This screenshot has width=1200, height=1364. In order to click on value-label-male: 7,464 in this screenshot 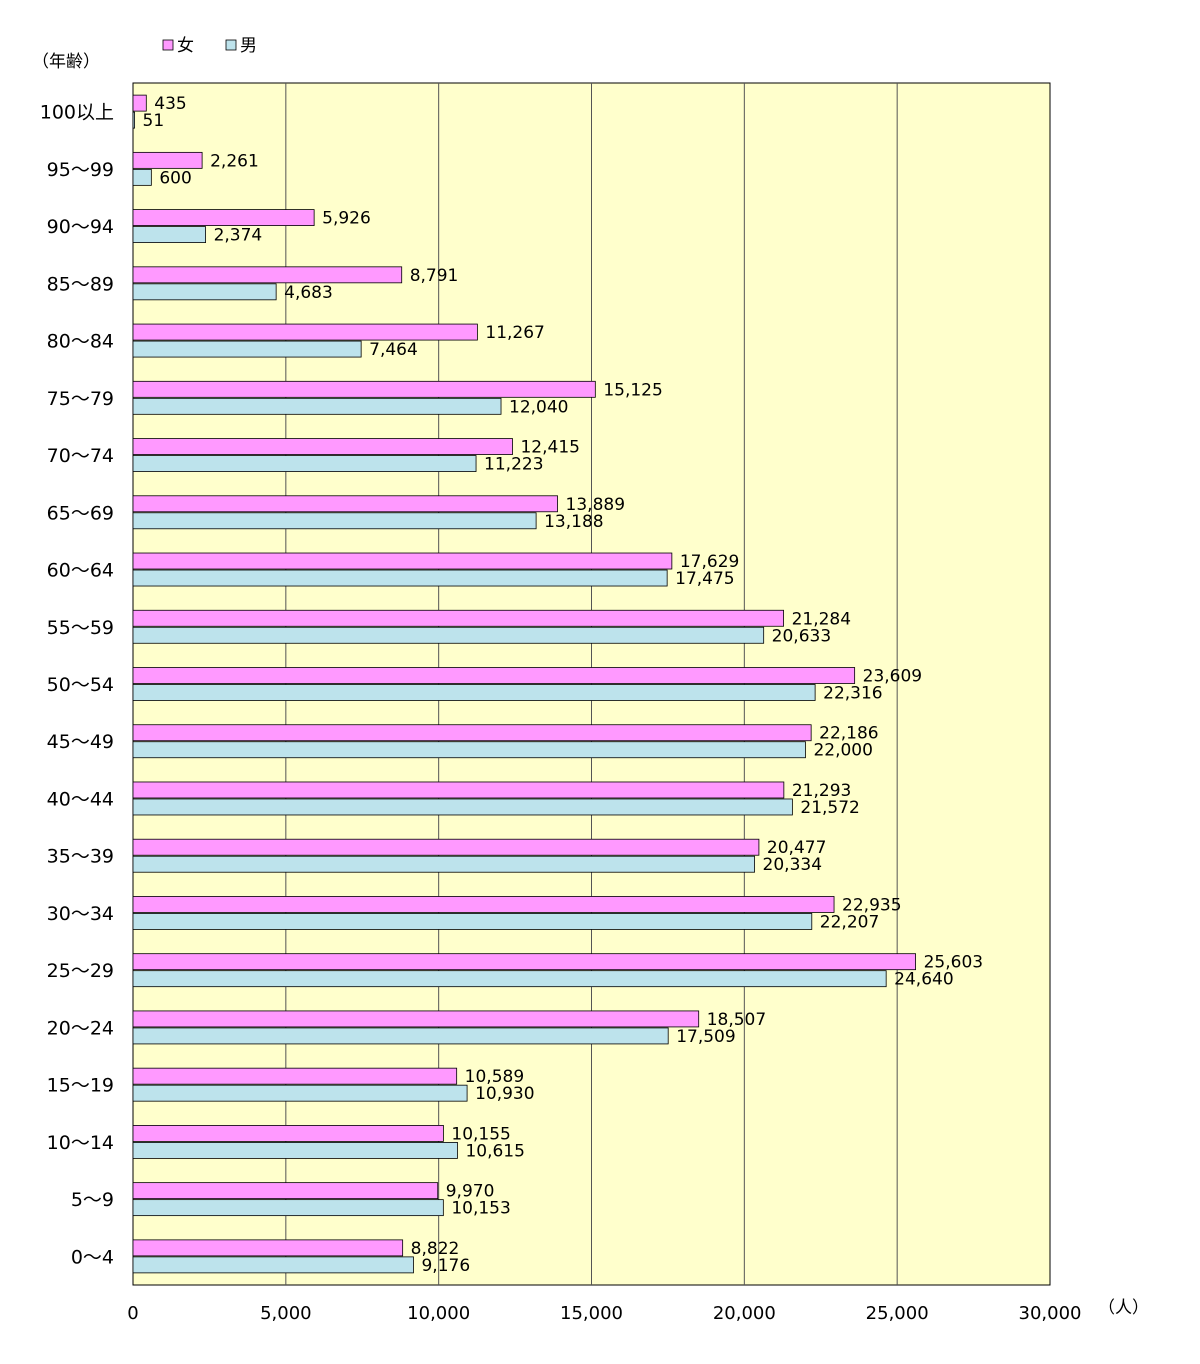, I will do `click(393, 350)`.